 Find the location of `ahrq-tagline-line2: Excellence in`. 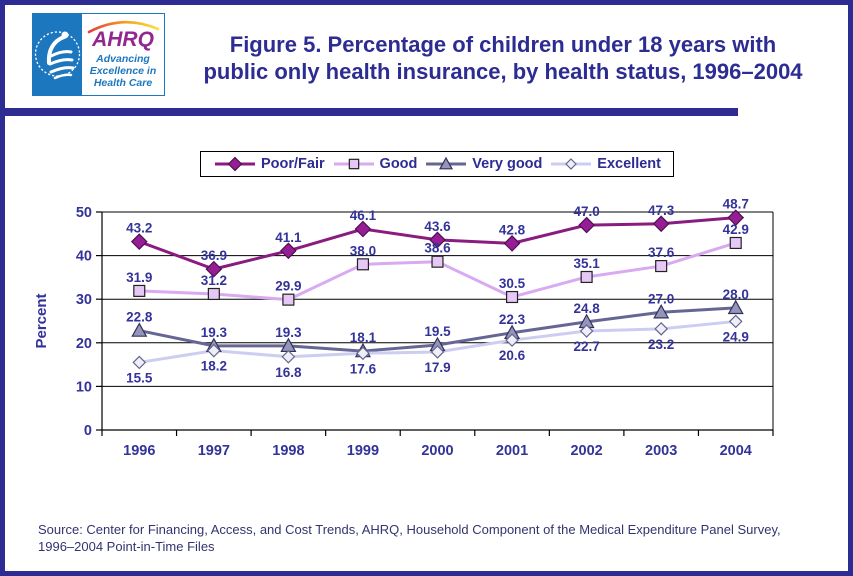

ahrq-tagline-line2: Excellence in is located at coordinates (123, 71).